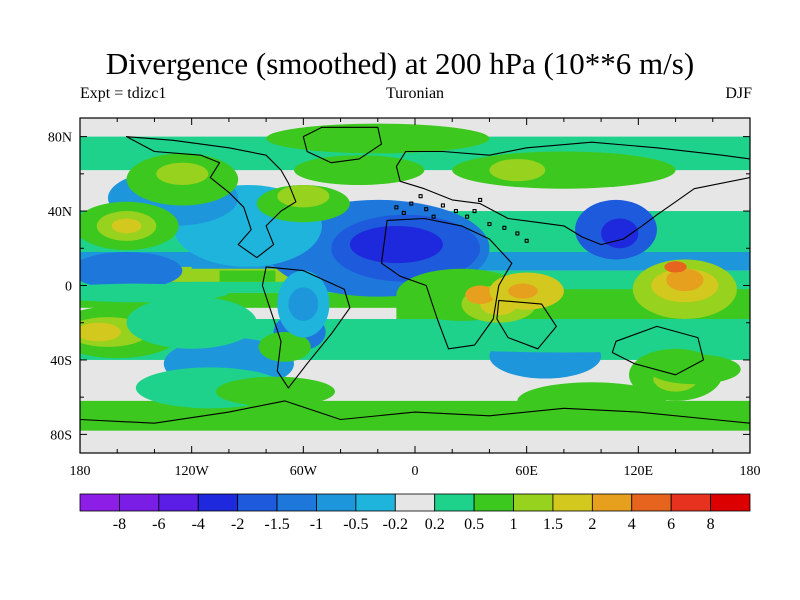  I want to click on season-label: DJF, so click(738, 93).